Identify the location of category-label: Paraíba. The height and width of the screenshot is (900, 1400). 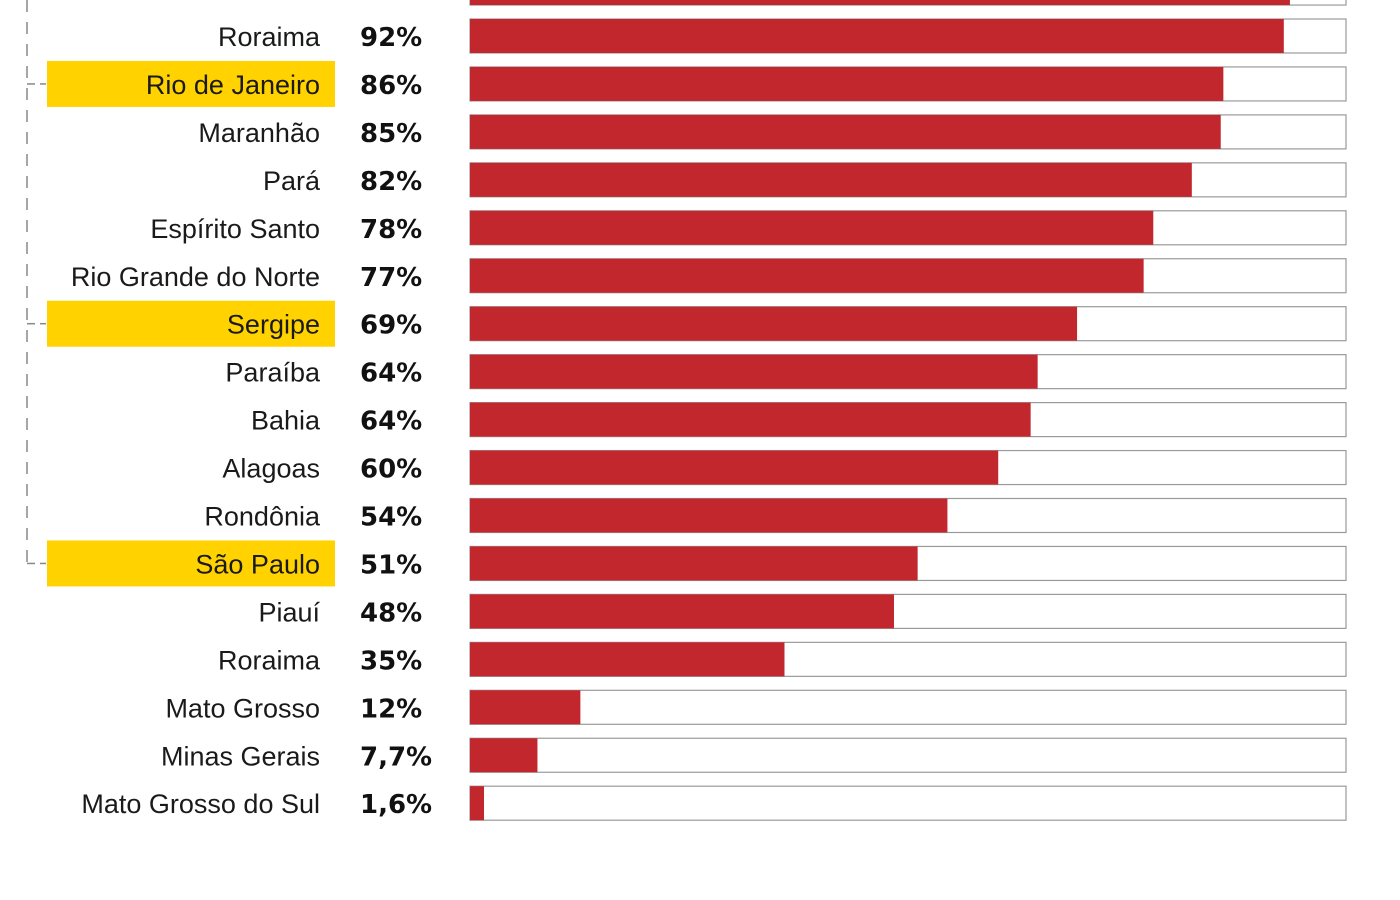
(273, 373).